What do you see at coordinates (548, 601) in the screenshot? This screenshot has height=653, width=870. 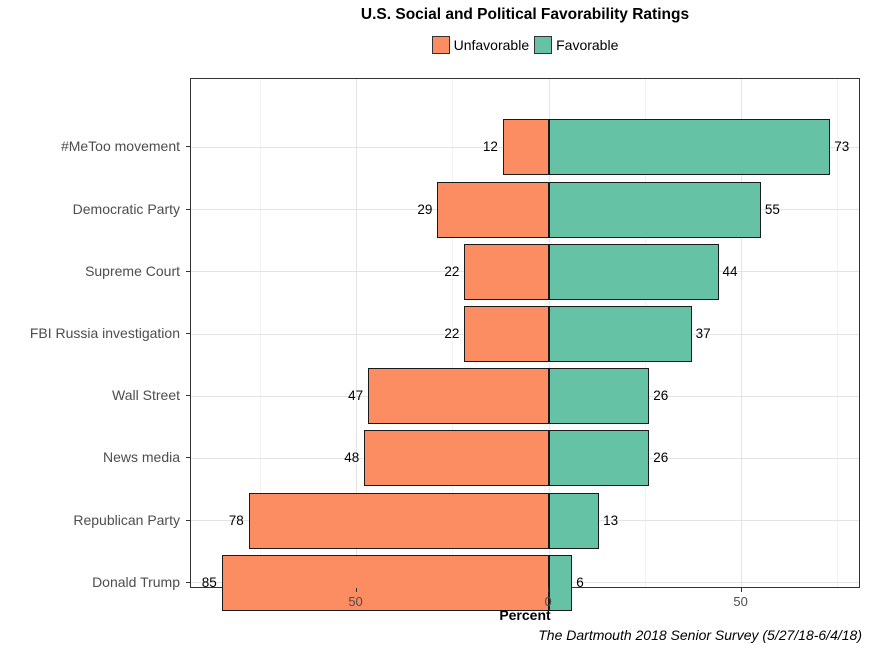 I see `x-tick-label: 0` at bounding box center [548, 601].